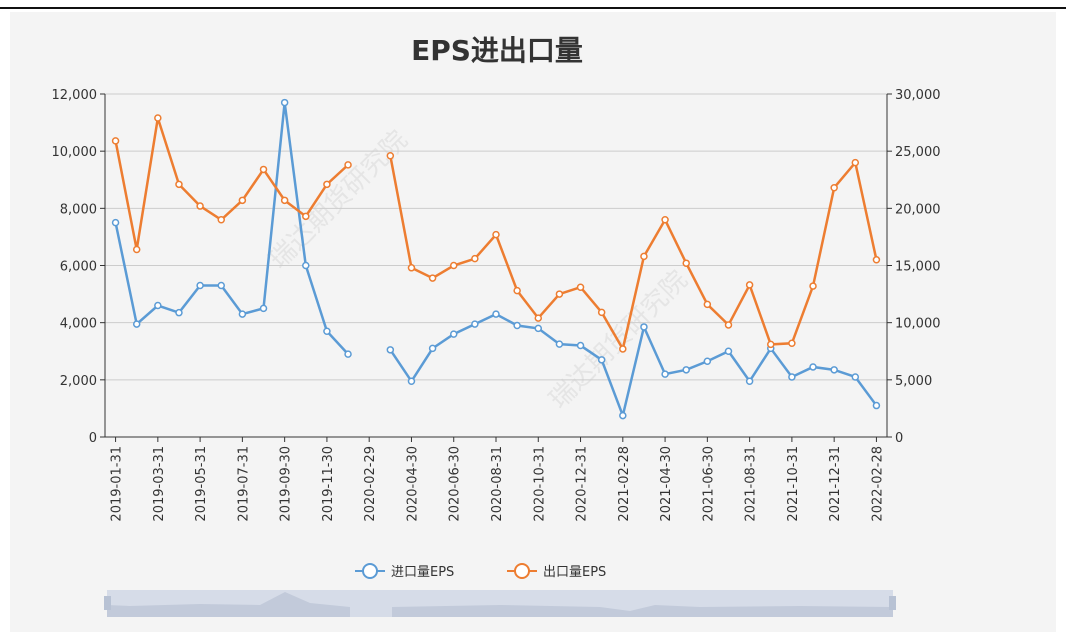 The height and width of the screenshot is (642, 1066). Describe the element at coordinates (918, 209) in the screenshot. I see `y2-tick-label: 20,000` at that location.